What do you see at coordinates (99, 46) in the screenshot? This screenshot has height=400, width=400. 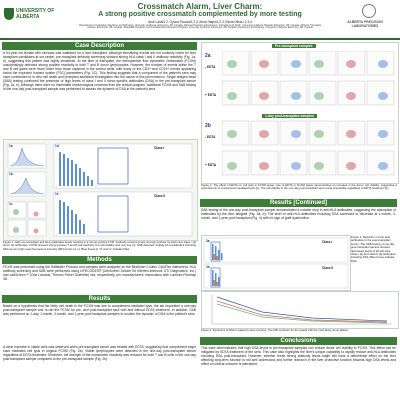 I see `section-heading: Case Description` at bounding box center [99, 46].